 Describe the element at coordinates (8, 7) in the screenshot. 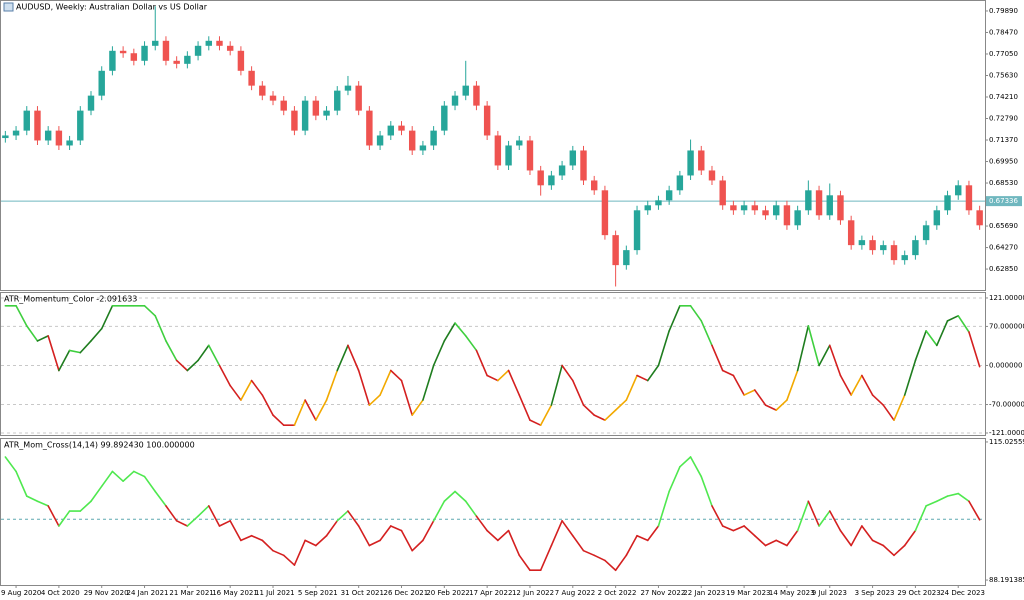

I see `symbol-icon` at that location.